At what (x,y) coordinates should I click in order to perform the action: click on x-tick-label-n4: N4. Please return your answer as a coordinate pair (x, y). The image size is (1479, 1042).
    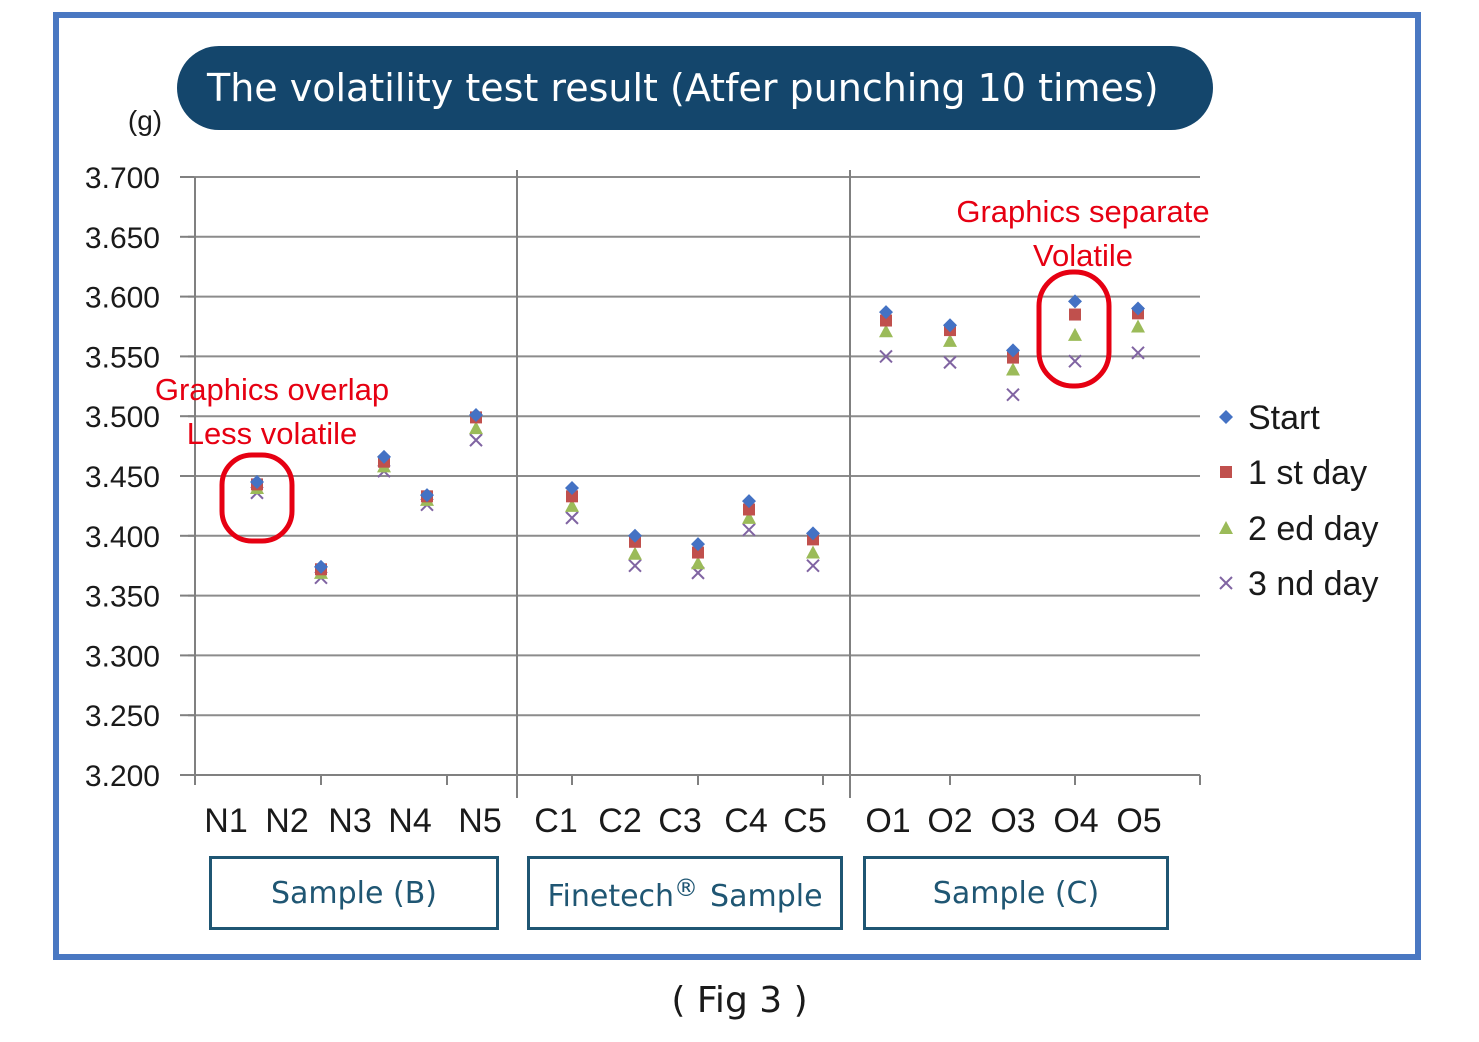
    Looking at the image, I should click on (409, 821).